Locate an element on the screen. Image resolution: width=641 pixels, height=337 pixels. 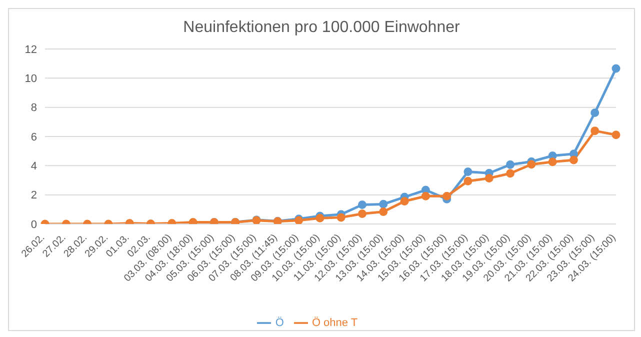
y-tick-label: 4 is located at coordinates (33, 166).